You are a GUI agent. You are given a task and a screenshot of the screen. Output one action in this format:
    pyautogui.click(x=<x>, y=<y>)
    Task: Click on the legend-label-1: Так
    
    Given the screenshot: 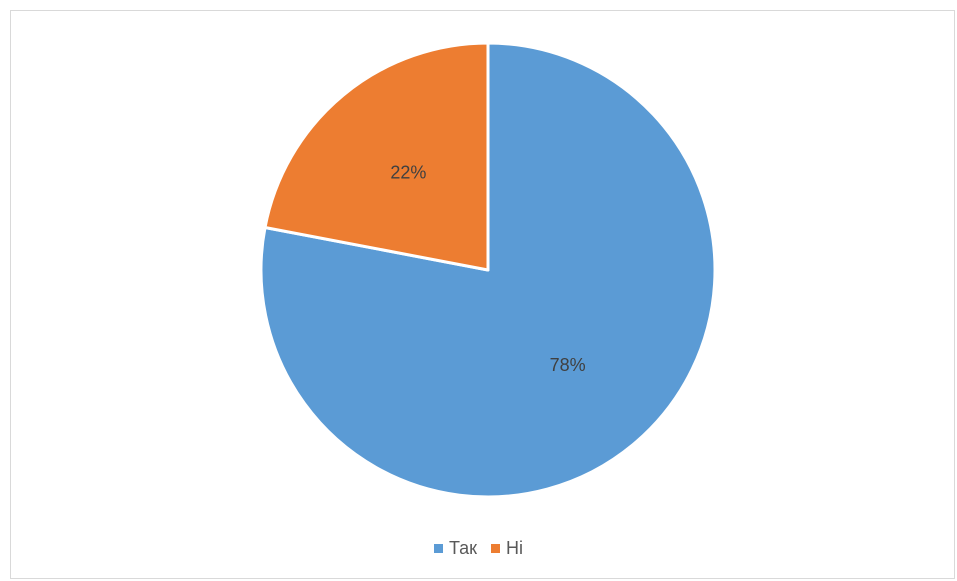 What is the action you would take?
    pyautogui.click(x=463, y=548)
    